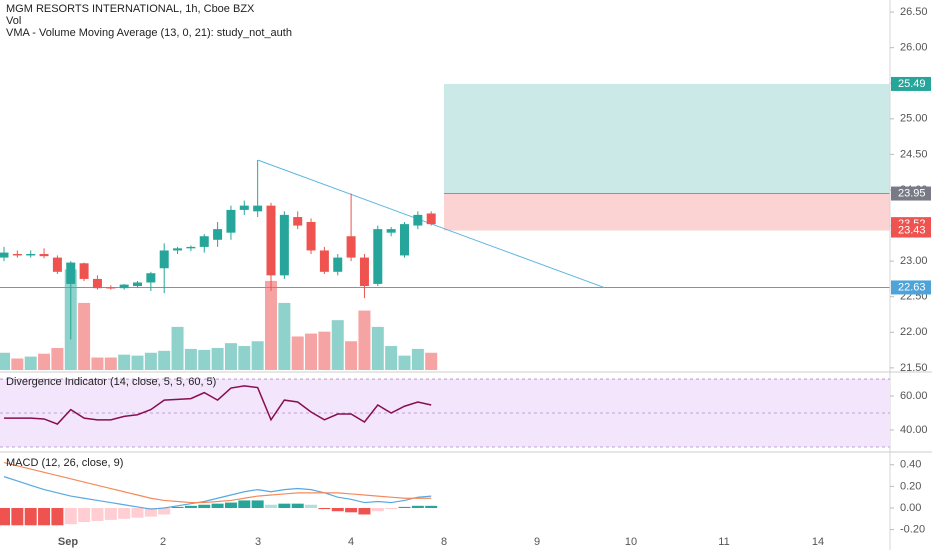 The image size is (932, 550). I want to click on y-tick-label: 25.00, so click(914, 119).